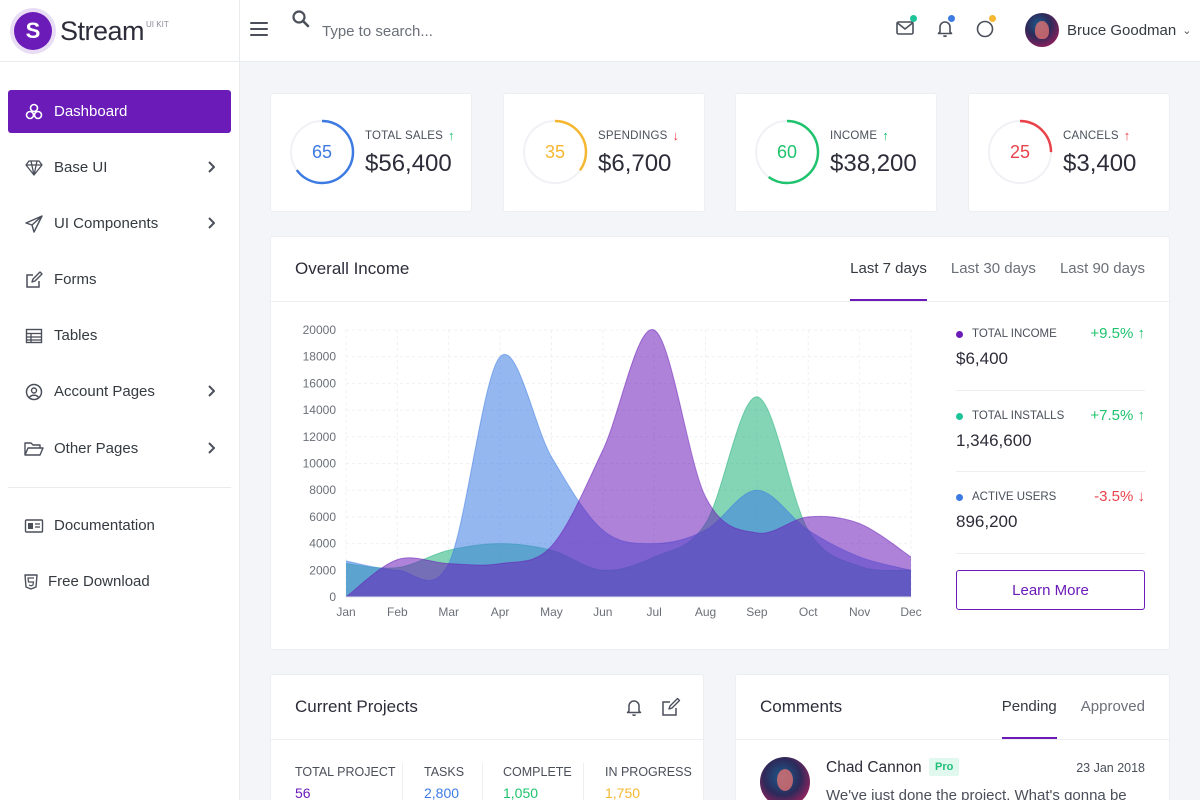 This screenshot has height=800, width=1200. What do you see at coordinates (801, 706) in the screenshot?
I see `card-title: Comments` at bounding box center [801, 706].